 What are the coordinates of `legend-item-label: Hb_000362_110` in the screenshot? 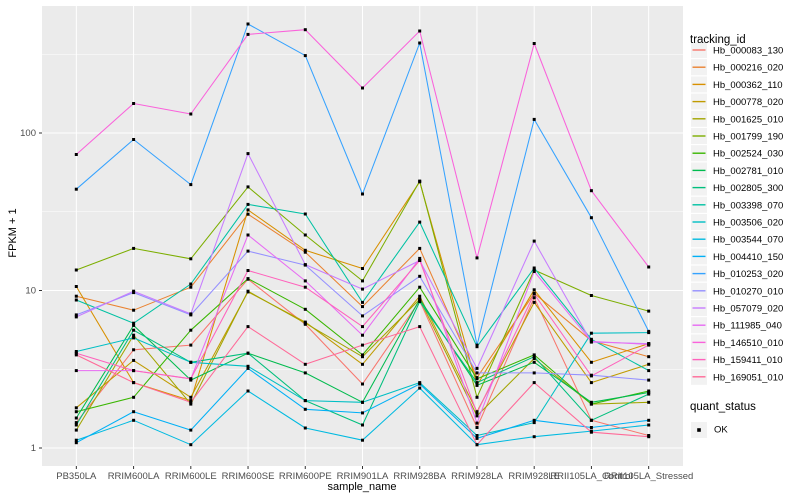 It's located at (748, 85).